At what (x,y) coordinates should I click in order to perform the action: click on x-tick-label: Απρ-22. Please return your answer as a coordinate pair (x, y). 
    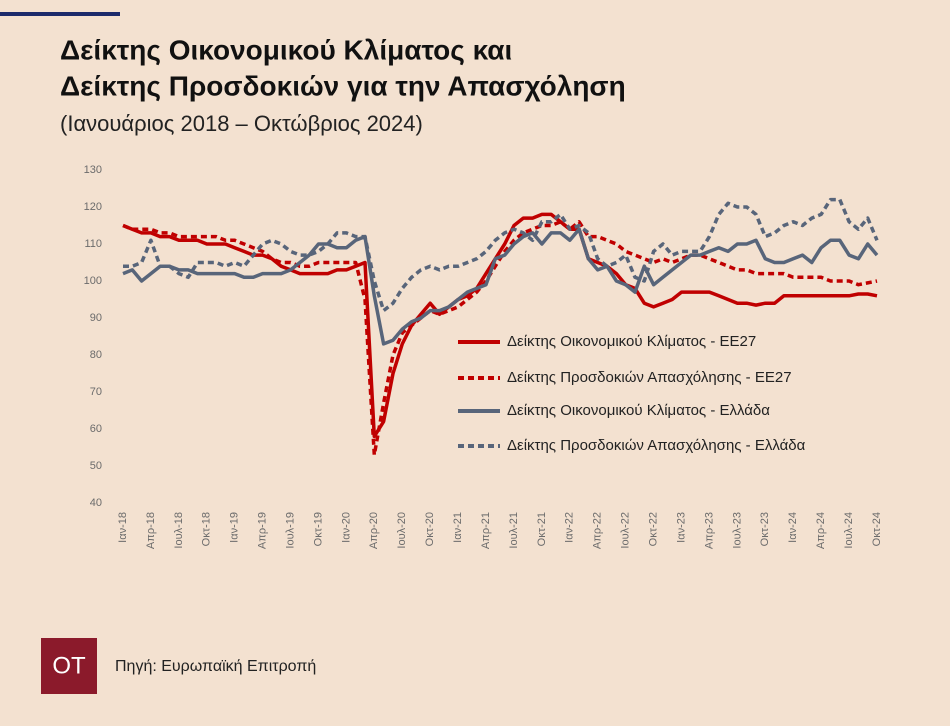
    Looking at the image, I should click on (598, 530).